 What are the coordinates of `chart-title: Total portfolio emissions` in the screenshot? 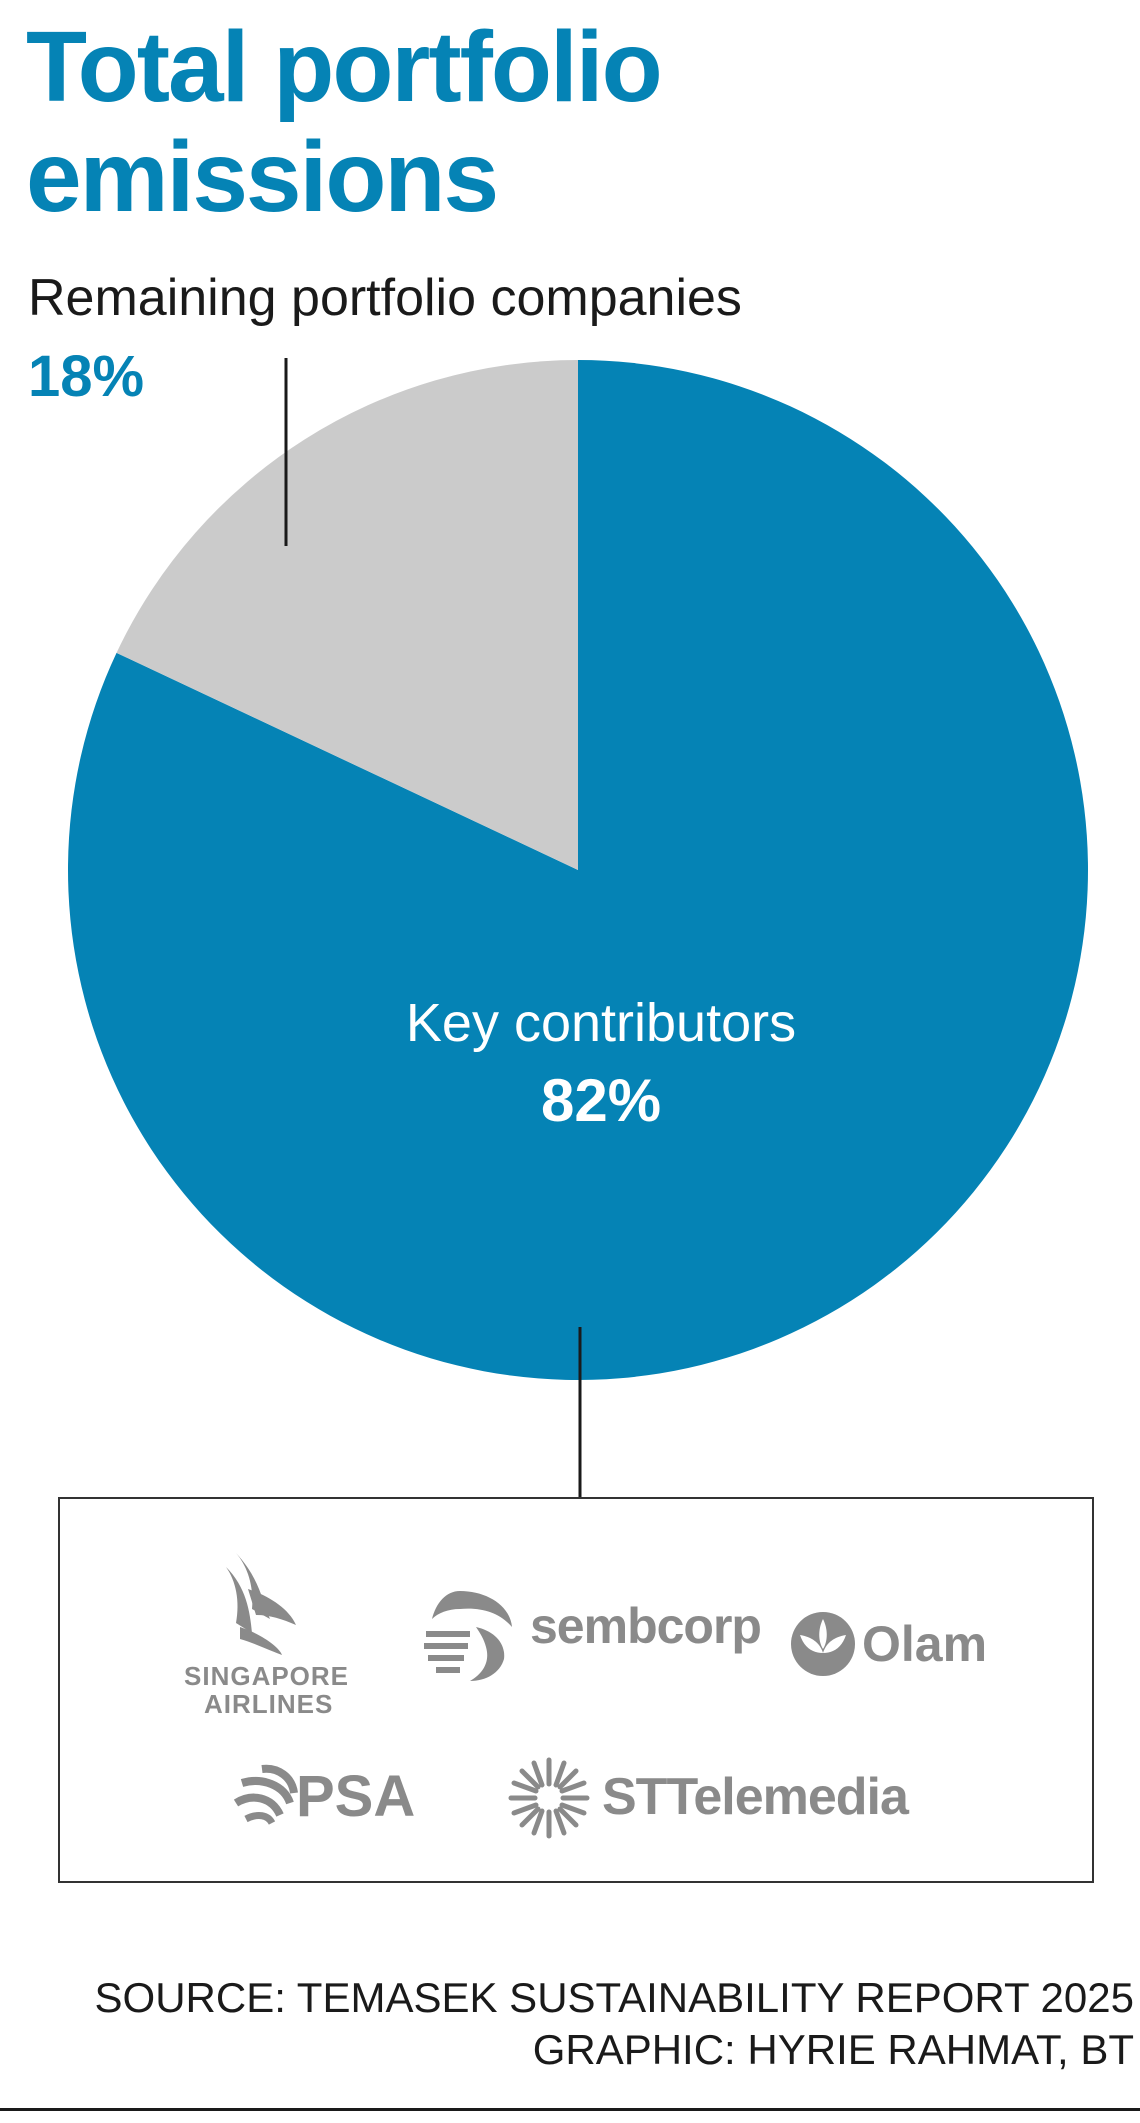 It's located at (344, 122).